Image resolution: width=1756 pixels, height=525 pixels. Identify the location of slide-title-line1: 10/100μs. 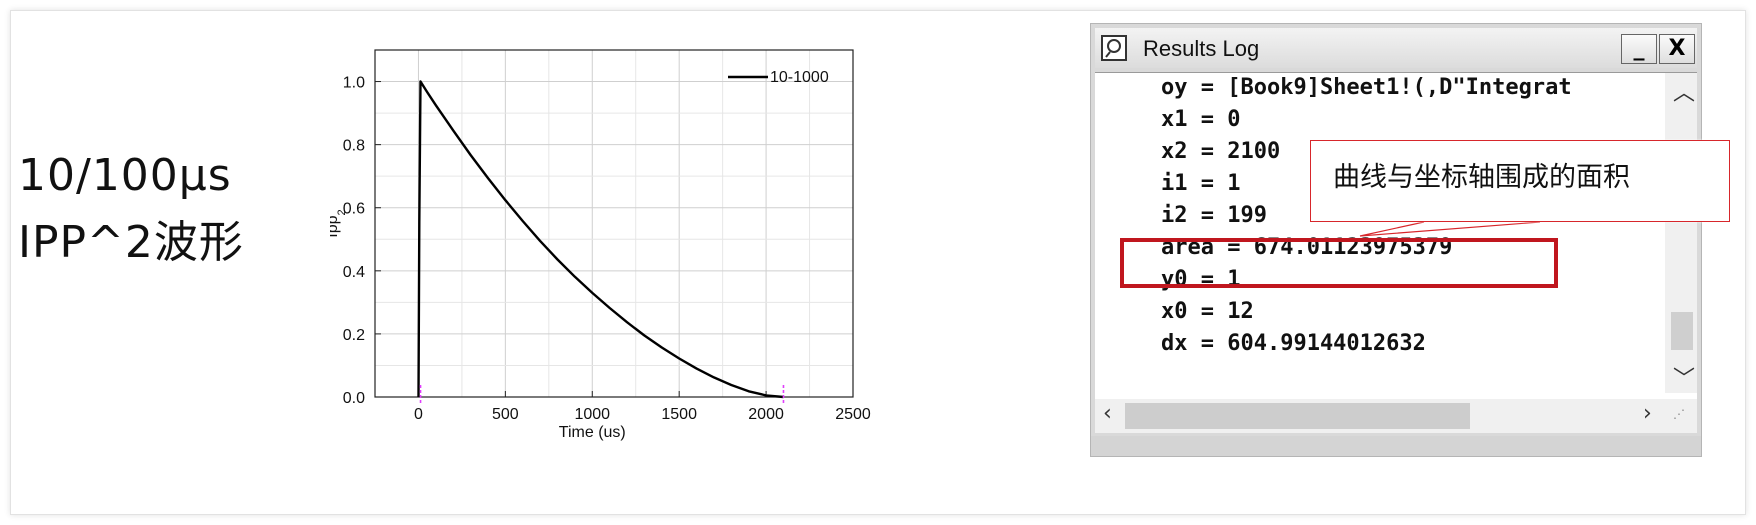
(125, 175).